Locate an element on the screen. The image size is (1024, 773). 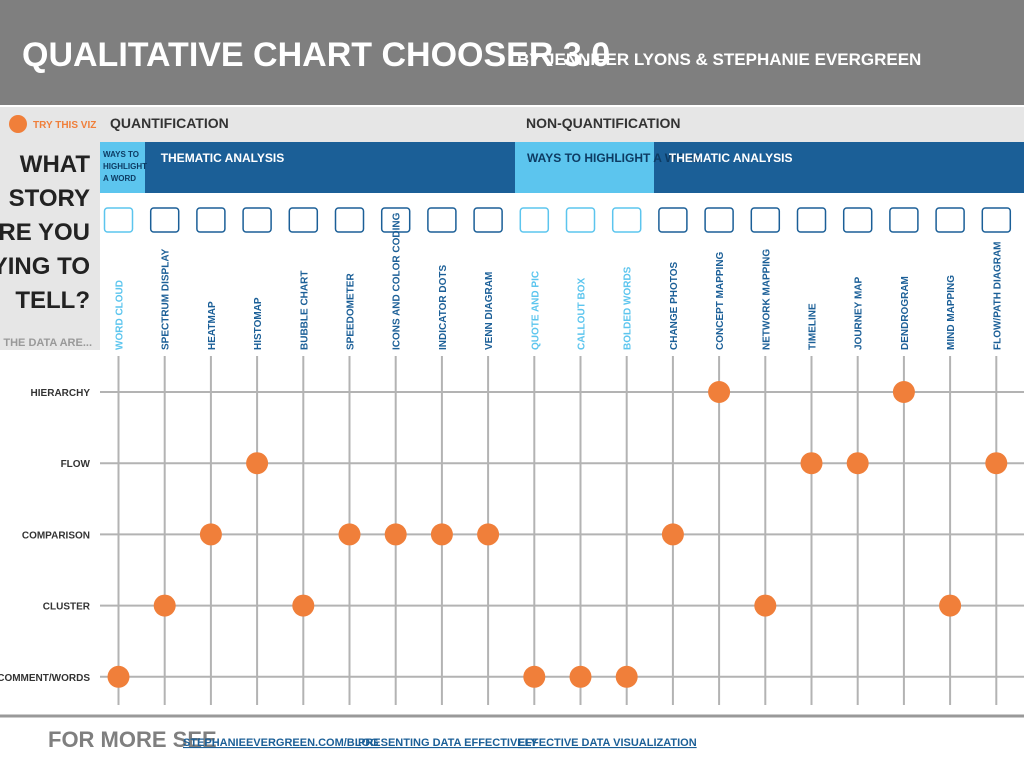
column-label: CONCEPT MAPPING is located at coordinates (720, 300).